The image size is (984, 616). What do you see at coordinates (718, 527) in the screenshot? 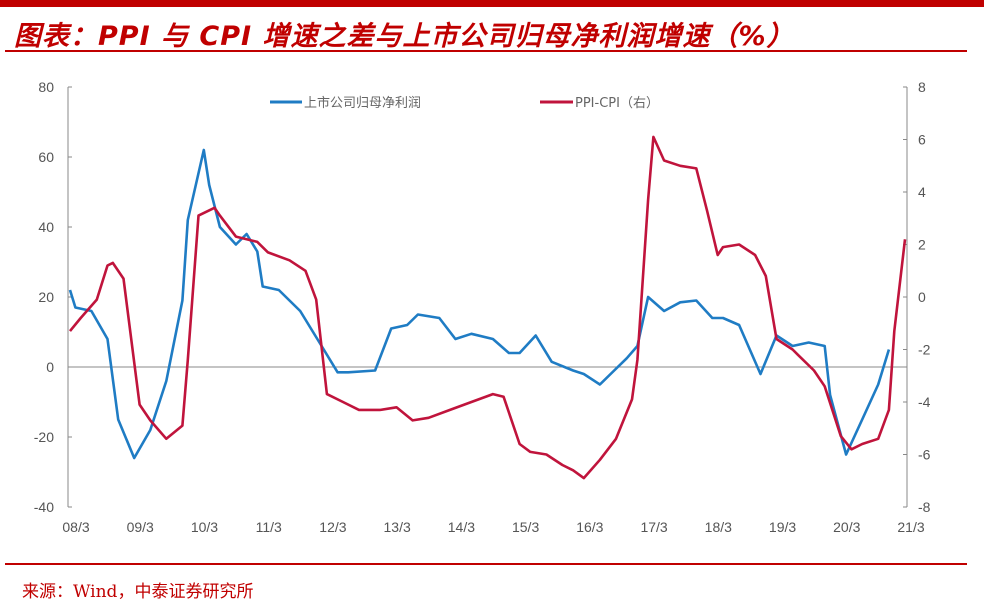
I see `x-tick-label: 18/3` at bounding box center [718, 527].